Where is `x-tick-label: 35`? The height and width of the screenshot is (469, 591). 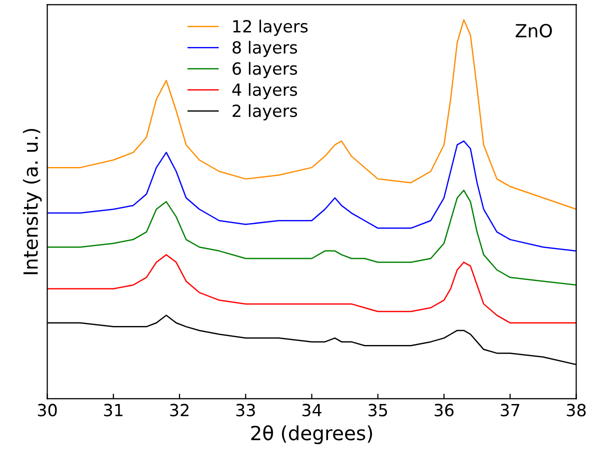 x-tick-label: 35 is located at coordinates (378, 410).